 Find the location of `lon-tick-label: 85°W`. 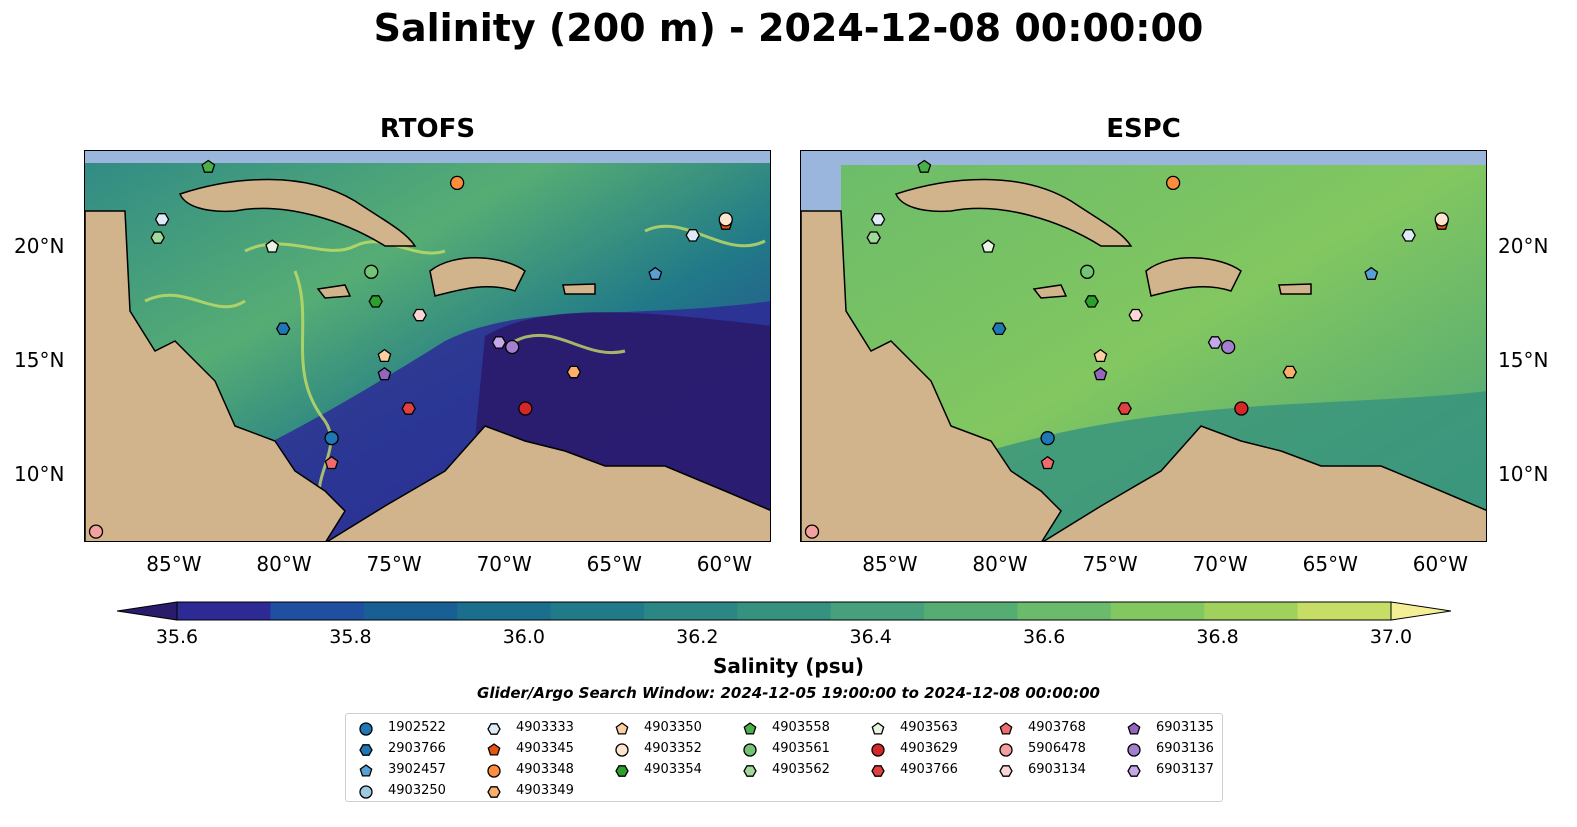

lon-tick-label: 85°W is located at coordinates (890, 564).